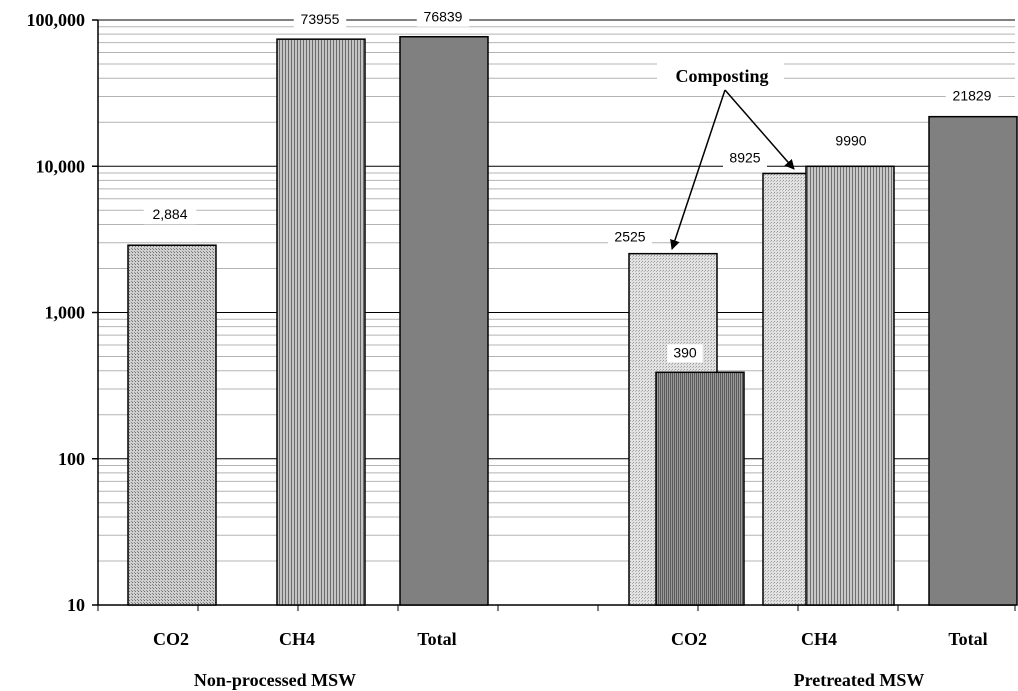 This screenshot has height=691, width=1018. Describe the element at coordinates (570, 639) in the screenshot. I see `x-tick-labels: CO2 CH4 Total CO2 CH4 Total` at that location.